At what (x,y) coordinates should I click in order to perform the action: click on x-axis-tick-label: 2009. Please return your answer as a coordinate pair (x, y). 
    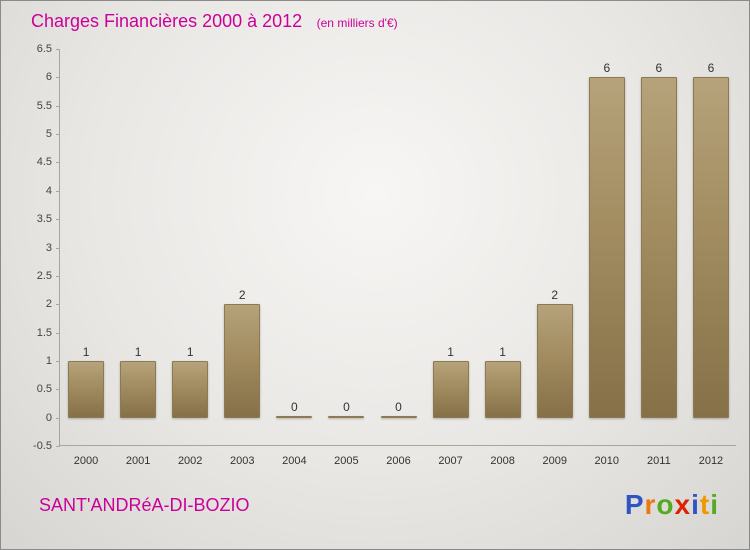
    Looking at the image, I should click on (554, 461).